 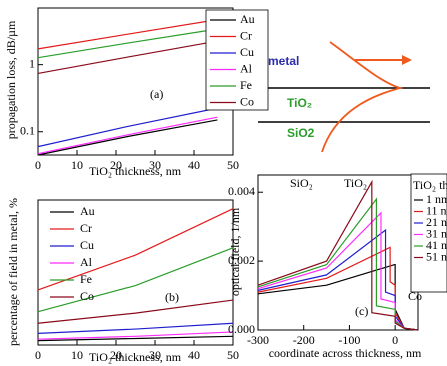 What do you see at coordinates (304, 340) in the screenshot?
I see `x-tick-label: -200` at bounding box center [304, 340].